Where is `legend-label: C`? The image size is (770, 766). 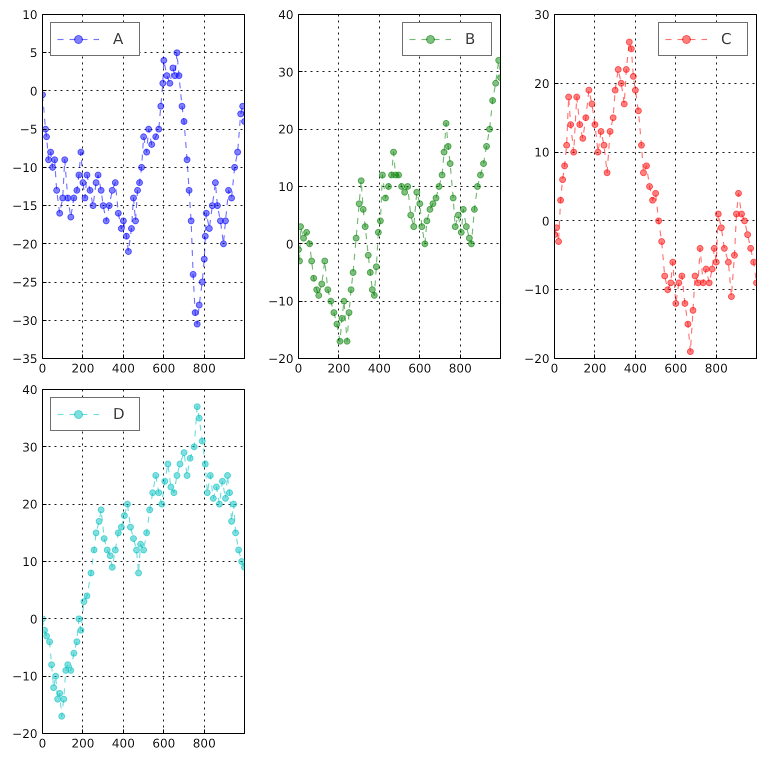 legend-label: C is located at coordinates (726, 39).